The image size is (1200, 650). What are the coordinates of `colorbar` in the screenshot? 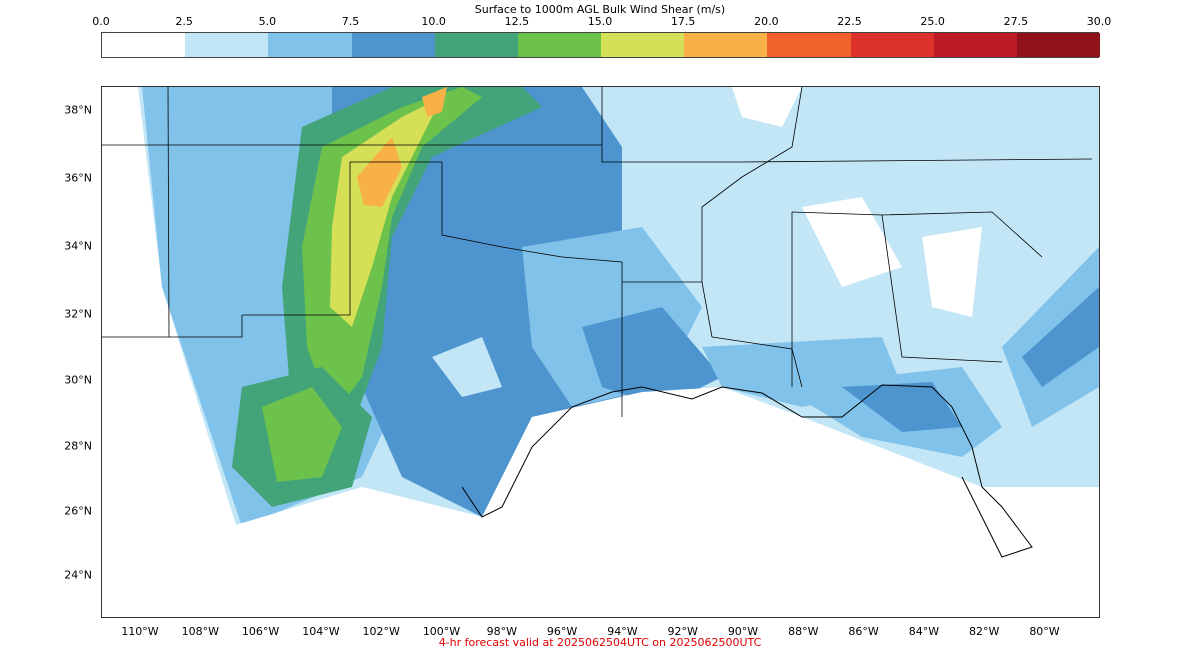 It's located at (601, 45).